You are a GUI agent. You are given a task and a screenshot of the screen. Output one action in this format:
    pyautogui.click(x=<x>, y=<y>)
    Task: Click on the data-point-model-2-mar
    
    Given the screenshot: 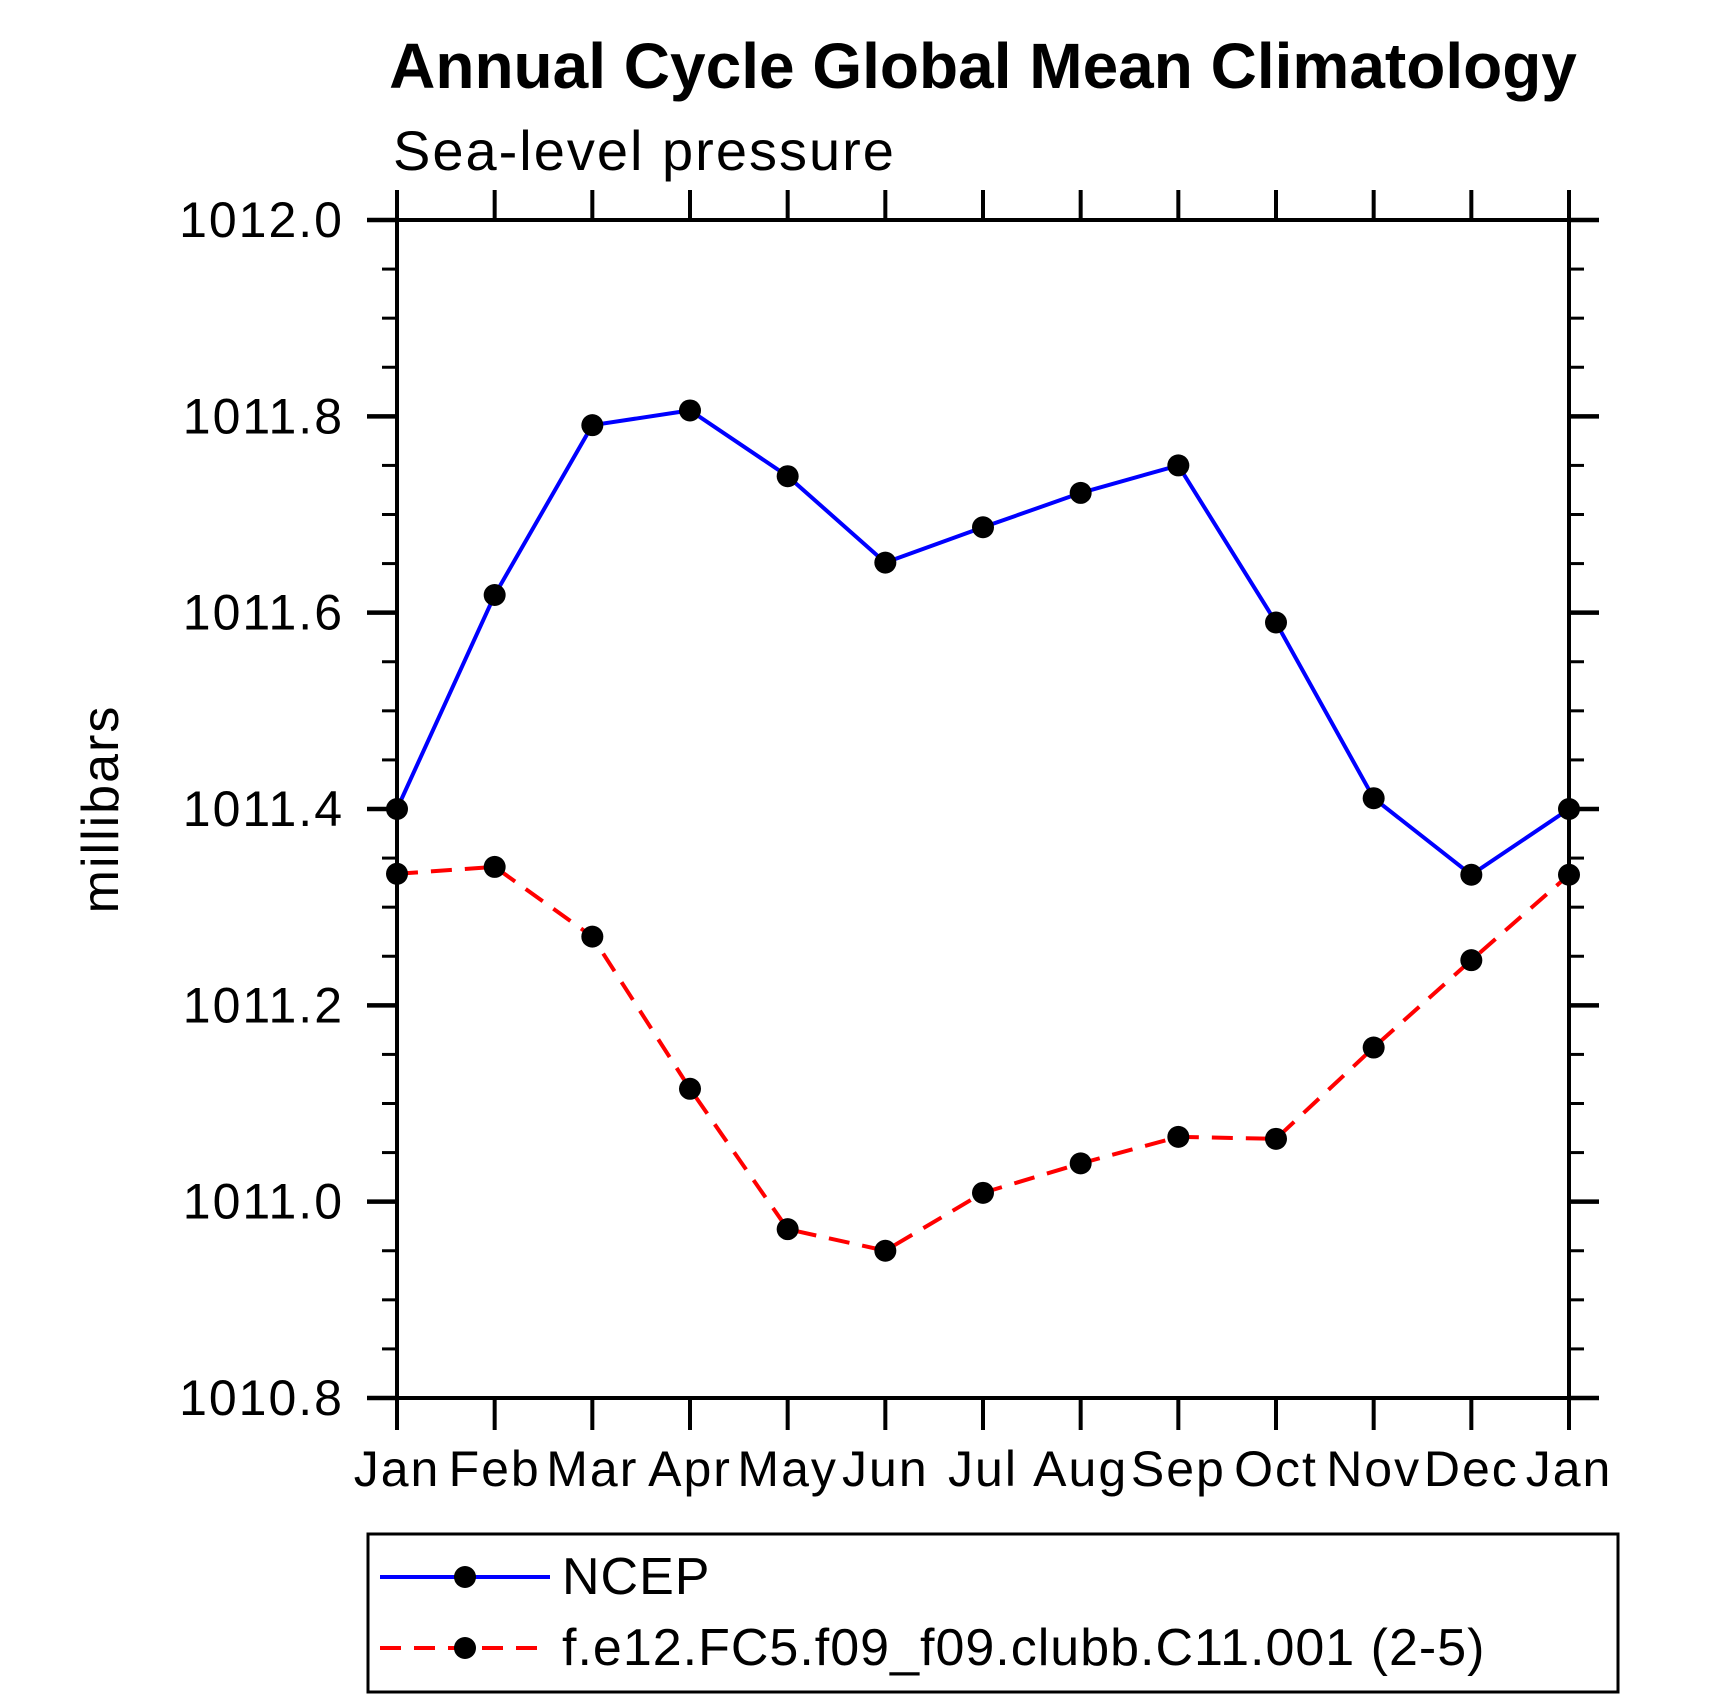 What is the action you would take?
    pyautogui.click(x=592, y=936)
    